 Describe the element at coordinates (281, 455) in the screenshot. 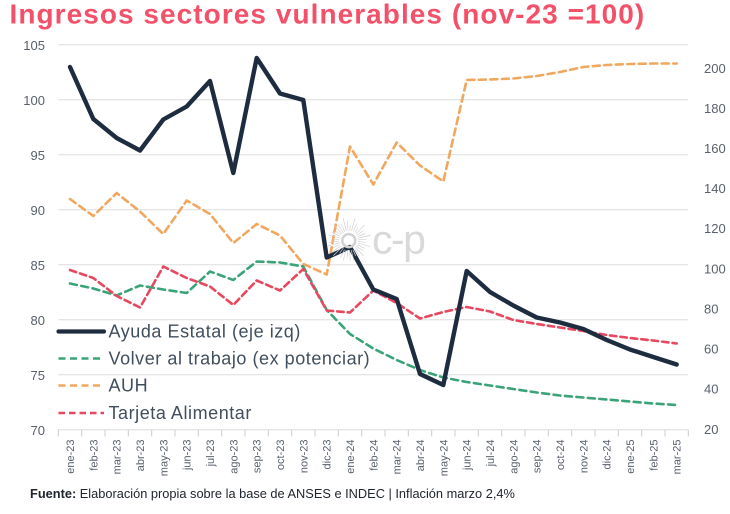

I see `svg-text: oct-23` at that location.